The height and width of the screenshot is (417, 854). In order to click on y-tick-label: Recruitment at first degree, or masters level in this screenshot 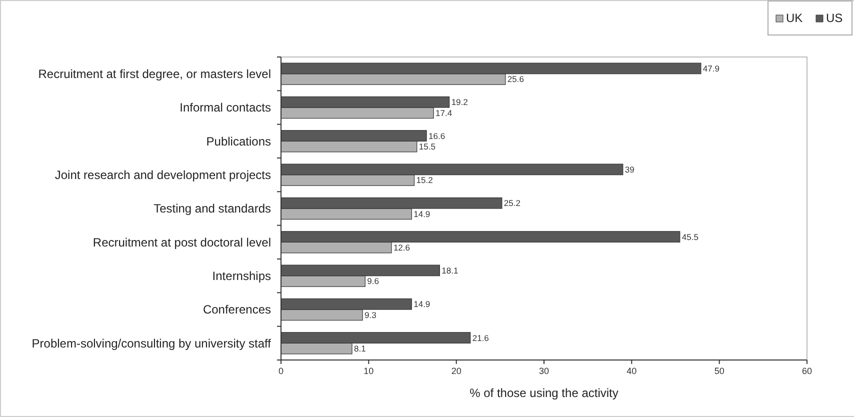, I will do `click(154, 74)`.